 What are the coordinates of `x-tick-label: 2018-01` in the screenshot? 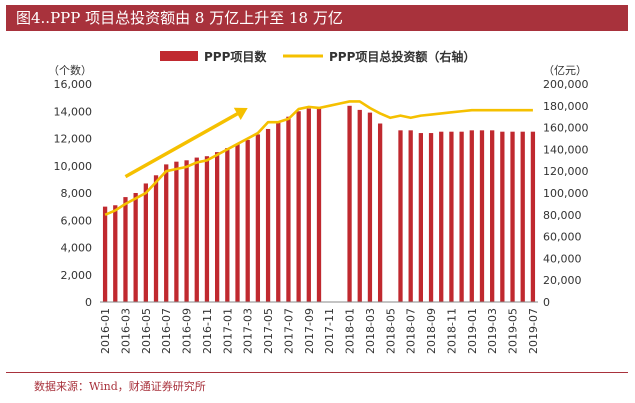 It's located at (350, 331).